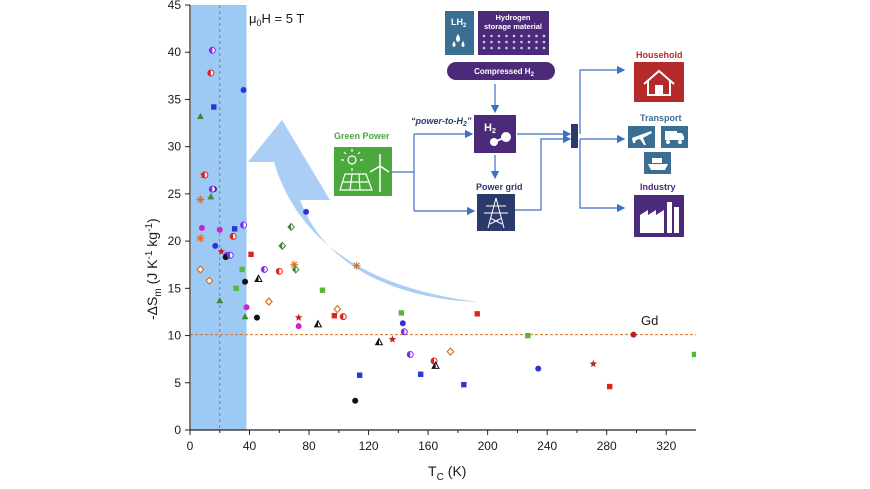  What do you see at coordinates (428, 446) in the screenshot?
I see `x-tick-label: 160` at bounding box center [428, 446].